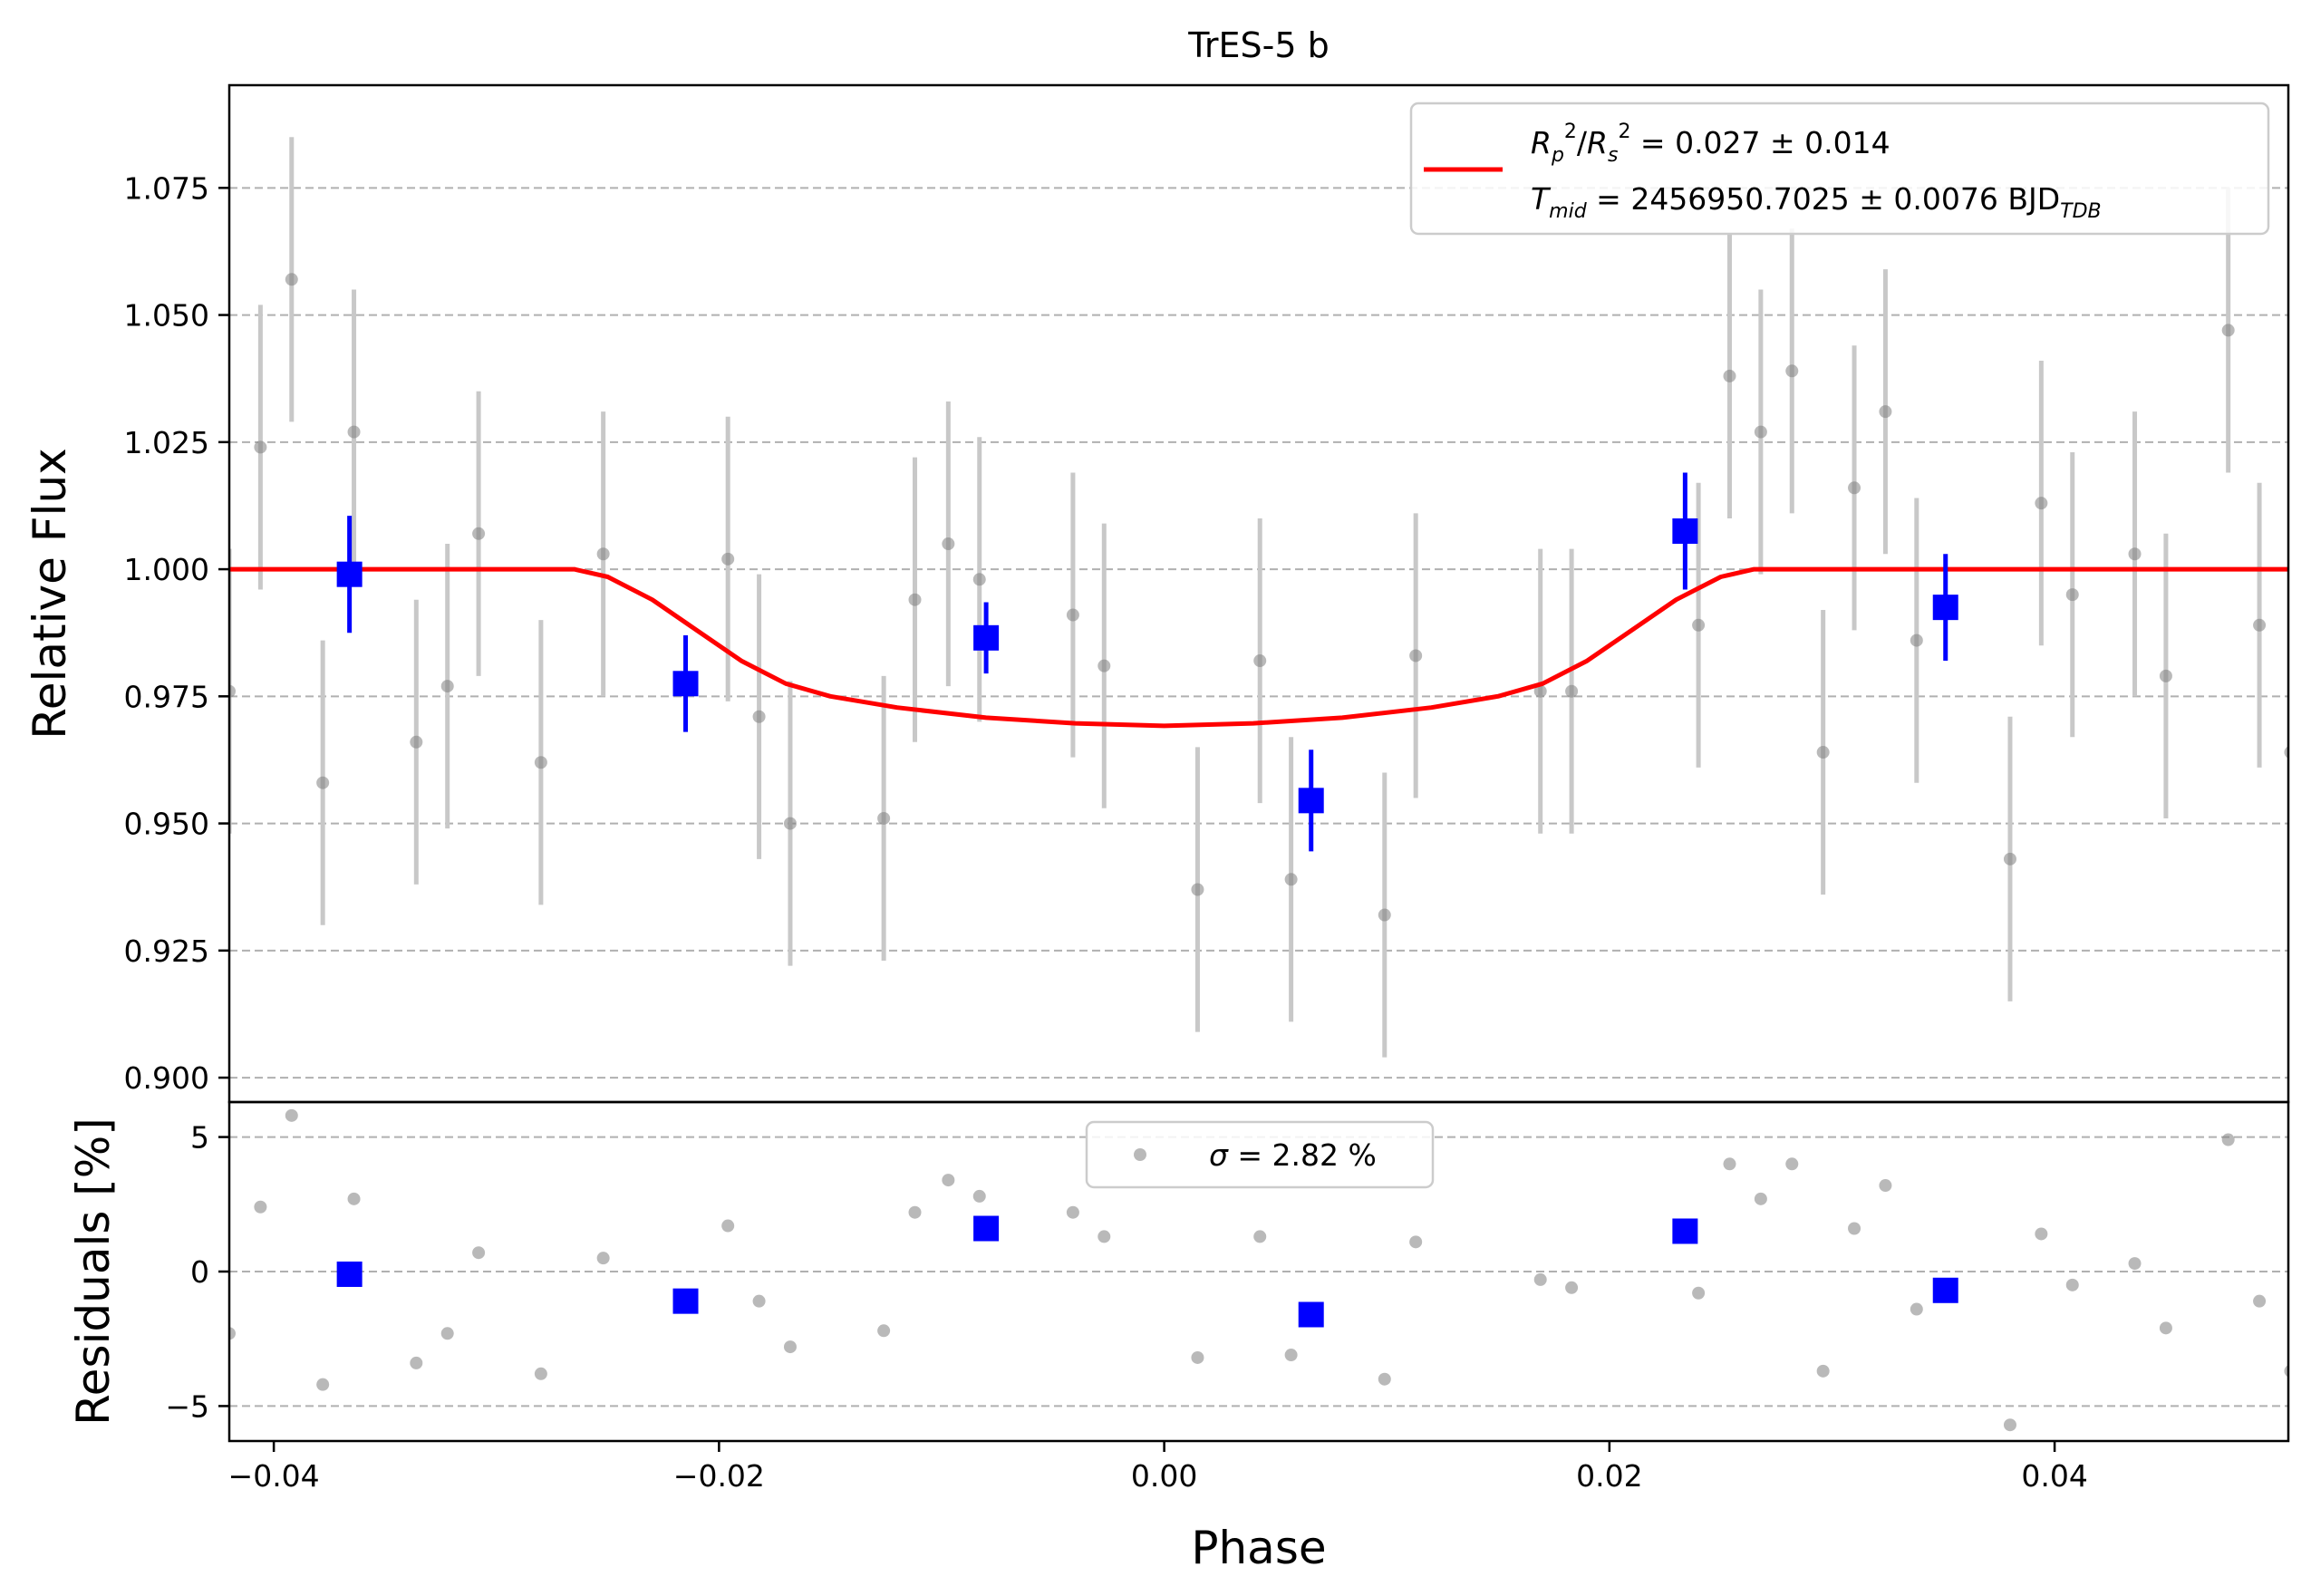  What do you see at coordinates (167, 188) in the screenshot?
I see `flux-y-tick-label: 1.075` at bounding box center [167, 188].